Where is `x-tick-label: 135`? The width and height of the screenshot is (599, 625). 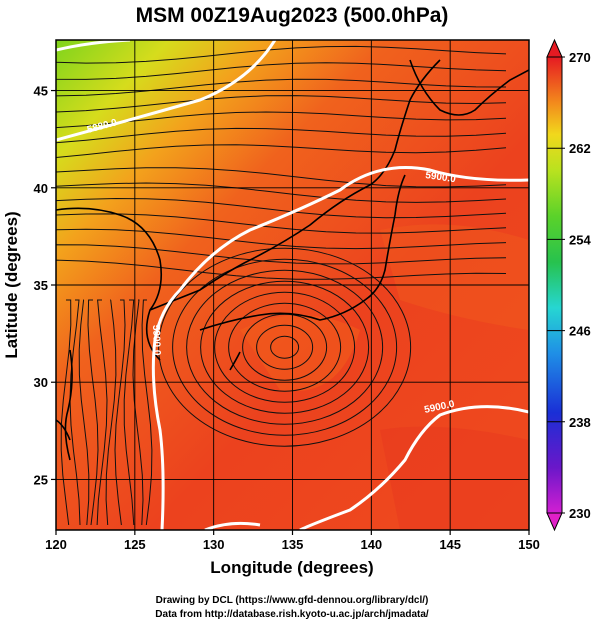
x-tick-label: 135 is located at coordinates (293, 544).